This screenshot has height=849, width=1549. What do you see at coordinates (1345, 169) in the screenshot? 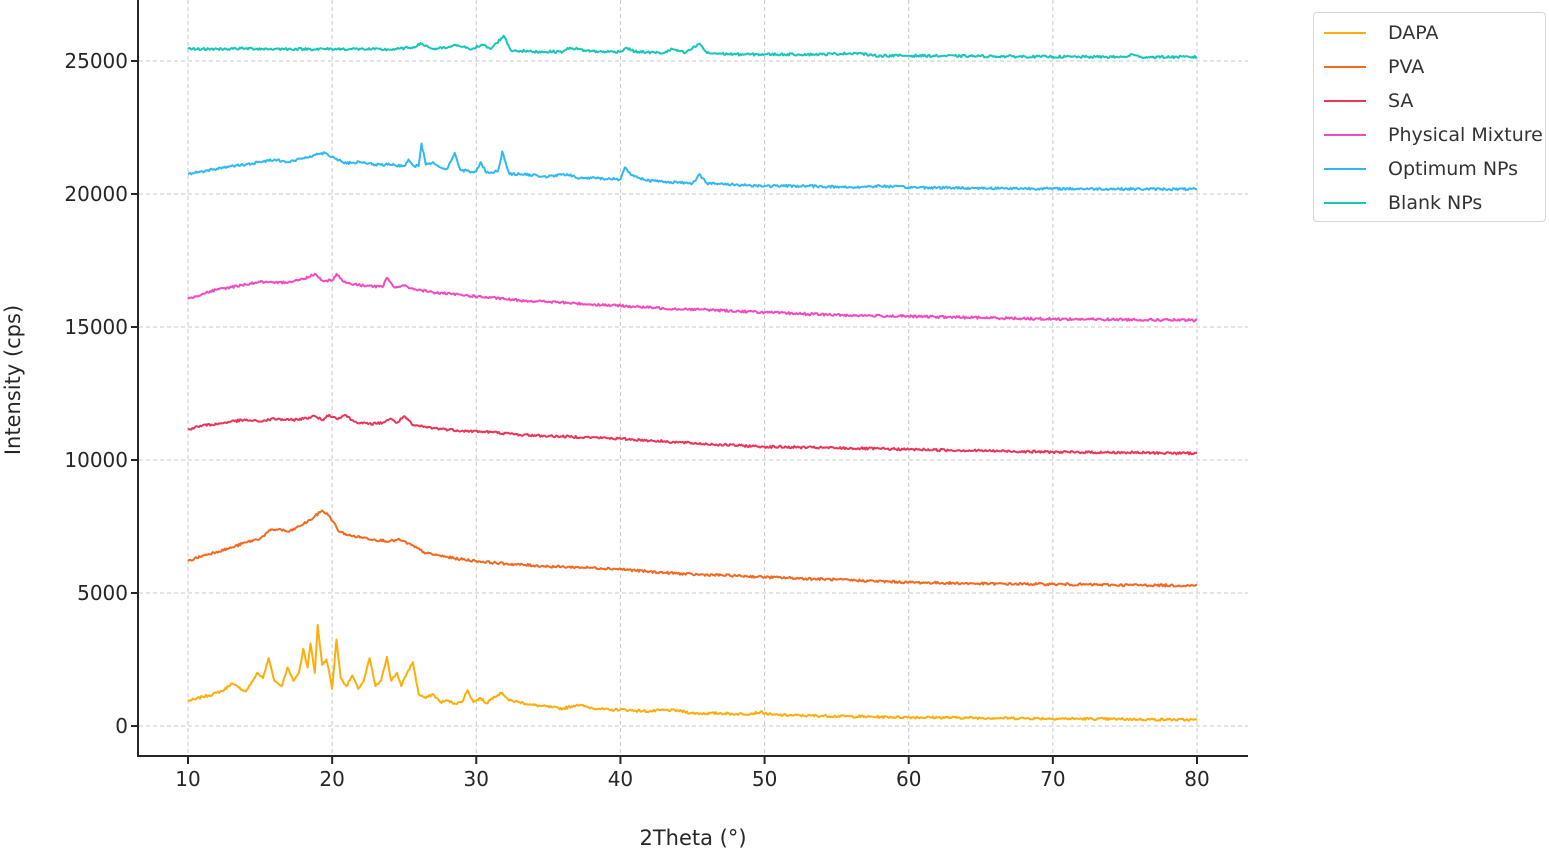
I see `legend-swatch-optimum-nps` at bounding box center [1345, 169].